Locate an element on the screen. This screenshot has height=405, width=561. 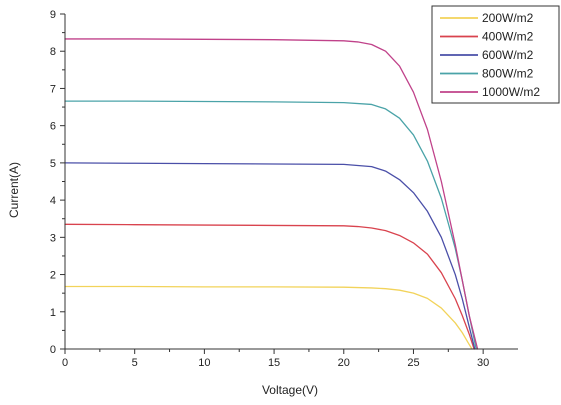
legend: 200W/m2 400W/m2 600W/m2 800W/m2 1000W/m2 is located at coordinates (495, 54).